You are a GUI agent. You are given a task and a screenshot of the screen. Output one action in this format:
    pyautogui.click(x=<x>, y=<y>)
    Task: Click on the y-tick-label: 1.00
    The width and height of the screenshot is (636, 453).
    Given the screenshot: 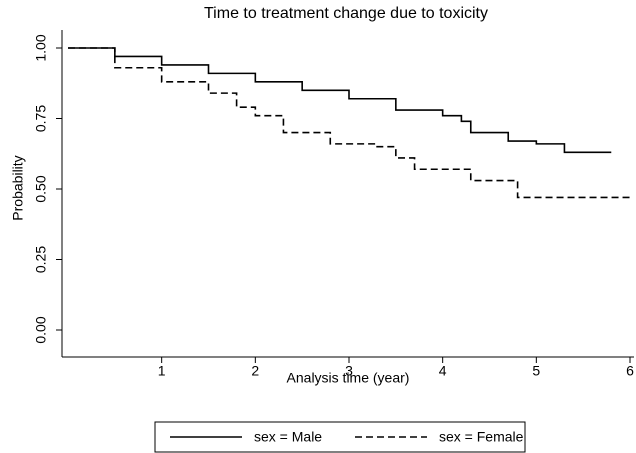 What is the action you would take?
    pyautogui.click(x=41, y=47)
    